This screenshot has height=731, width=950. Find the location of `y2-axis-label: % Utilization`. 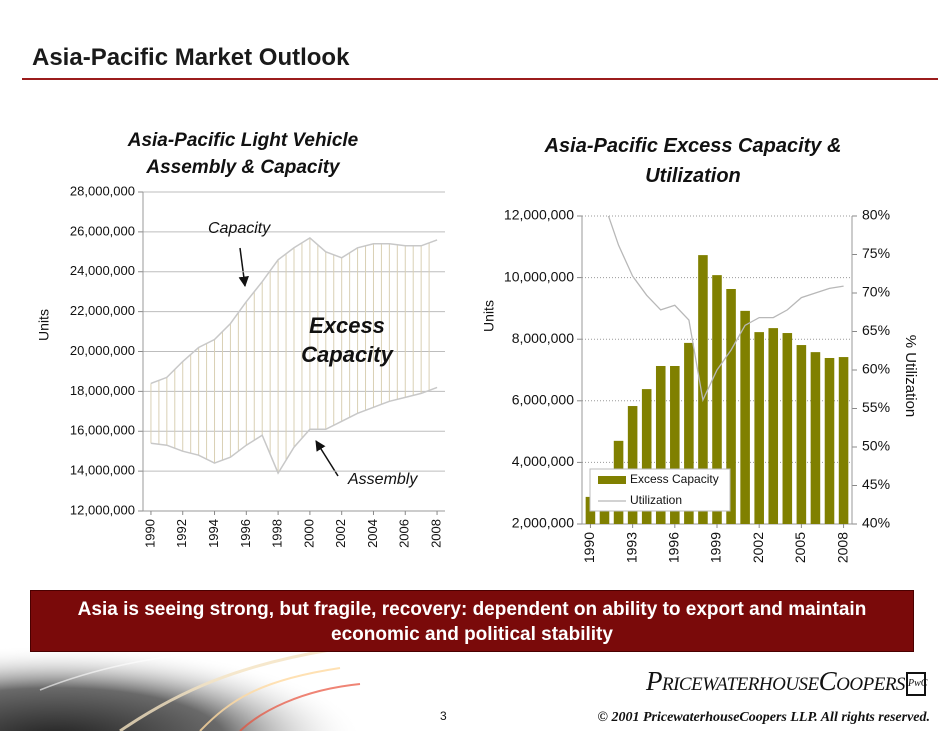

y2-axis-label: % Utilization is located at coordinates (910, 376).